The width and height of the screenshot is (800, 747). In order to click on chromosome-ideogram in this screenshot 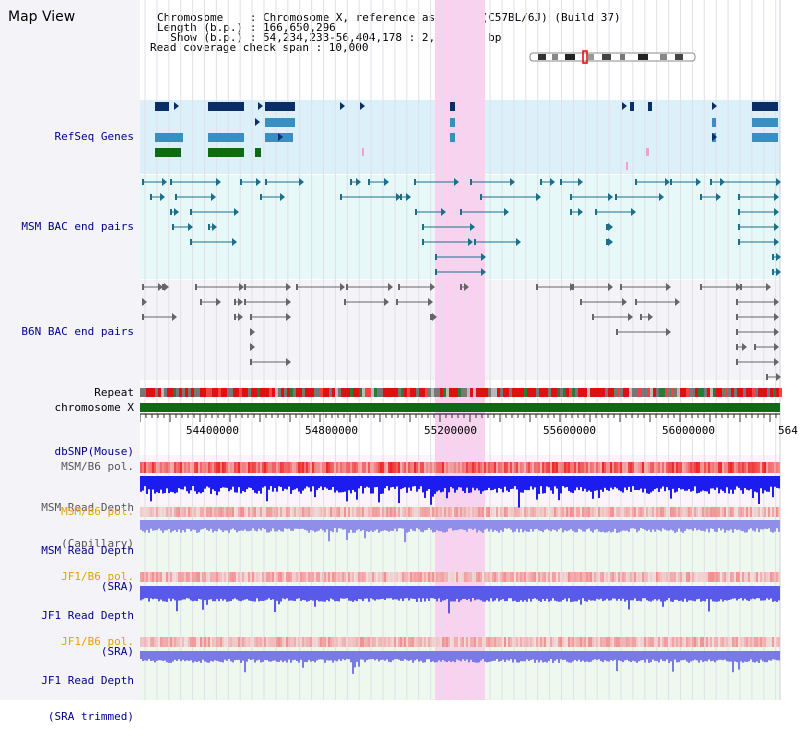, I will do `click(612, 57)`.